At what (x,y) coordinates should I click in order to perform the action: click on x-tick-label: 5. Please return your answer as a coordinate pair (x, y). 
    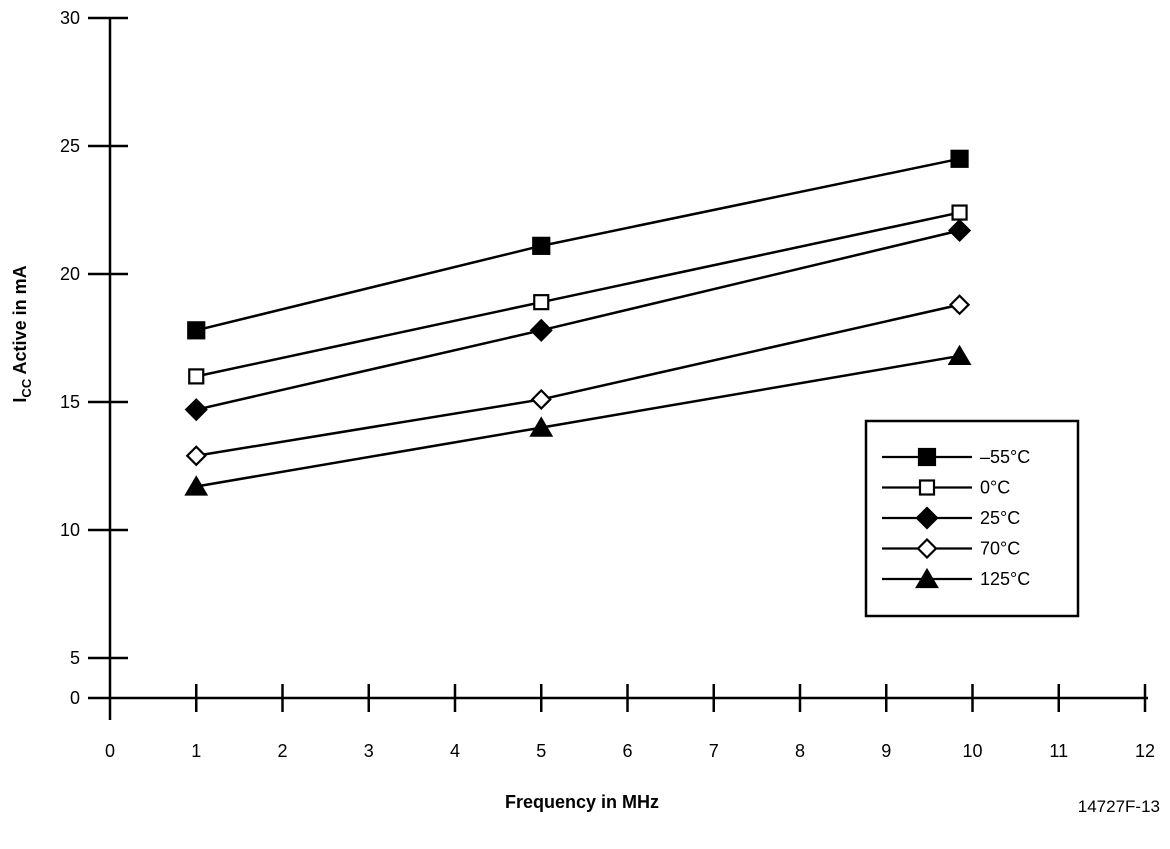
    Looking at the image, I should click on (541, 751).